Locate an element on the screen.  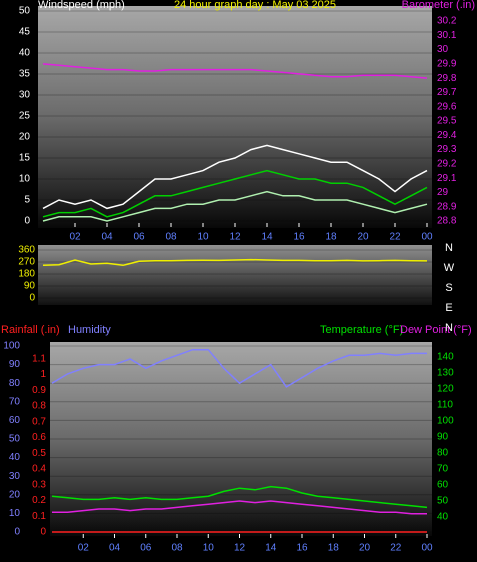
y-tick-label: 130 is located at coordinates (445, 373).